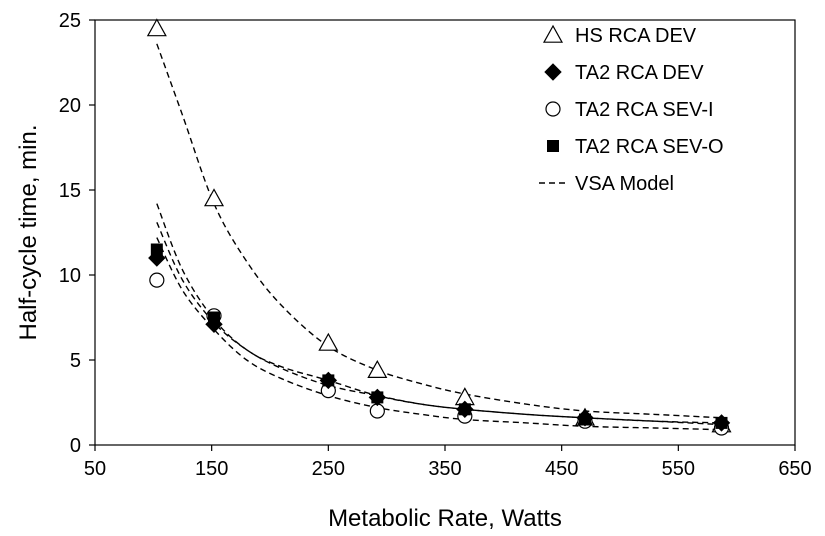  I want to click on y-tick-label: 20, so click(70, 106).